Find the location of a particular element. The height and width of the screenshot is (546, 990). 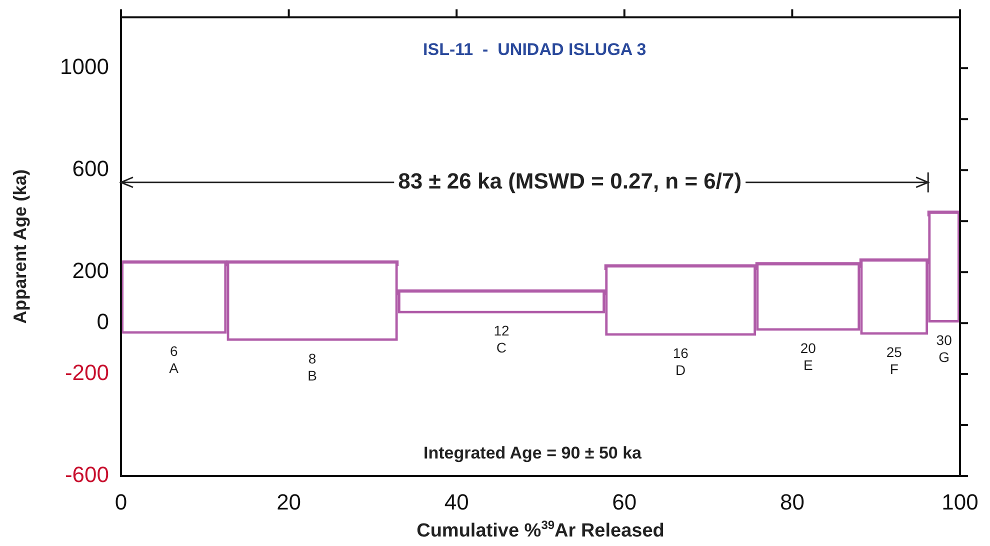

x-tick-label: 0 is located at coordinates (121, 501).